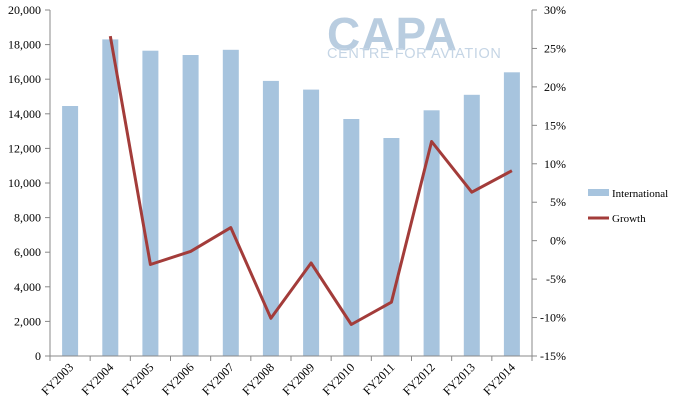 This screenshot has height=409, width=688. What do you see at coordinates (98, 379) in the screenshot?
I see `x-tick-label: FY2004` at bounding box center [98, 379].